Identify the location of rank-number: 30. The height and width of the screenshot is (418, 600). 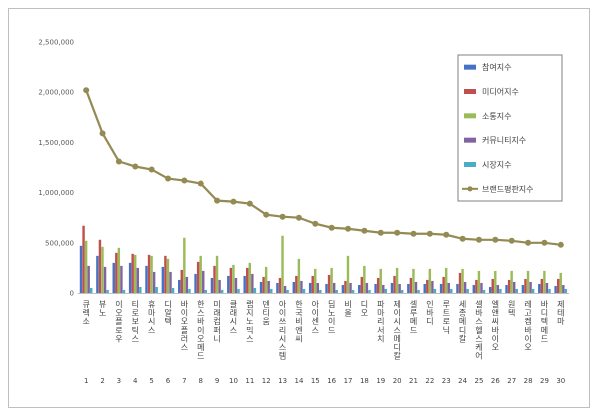
(560, 381).